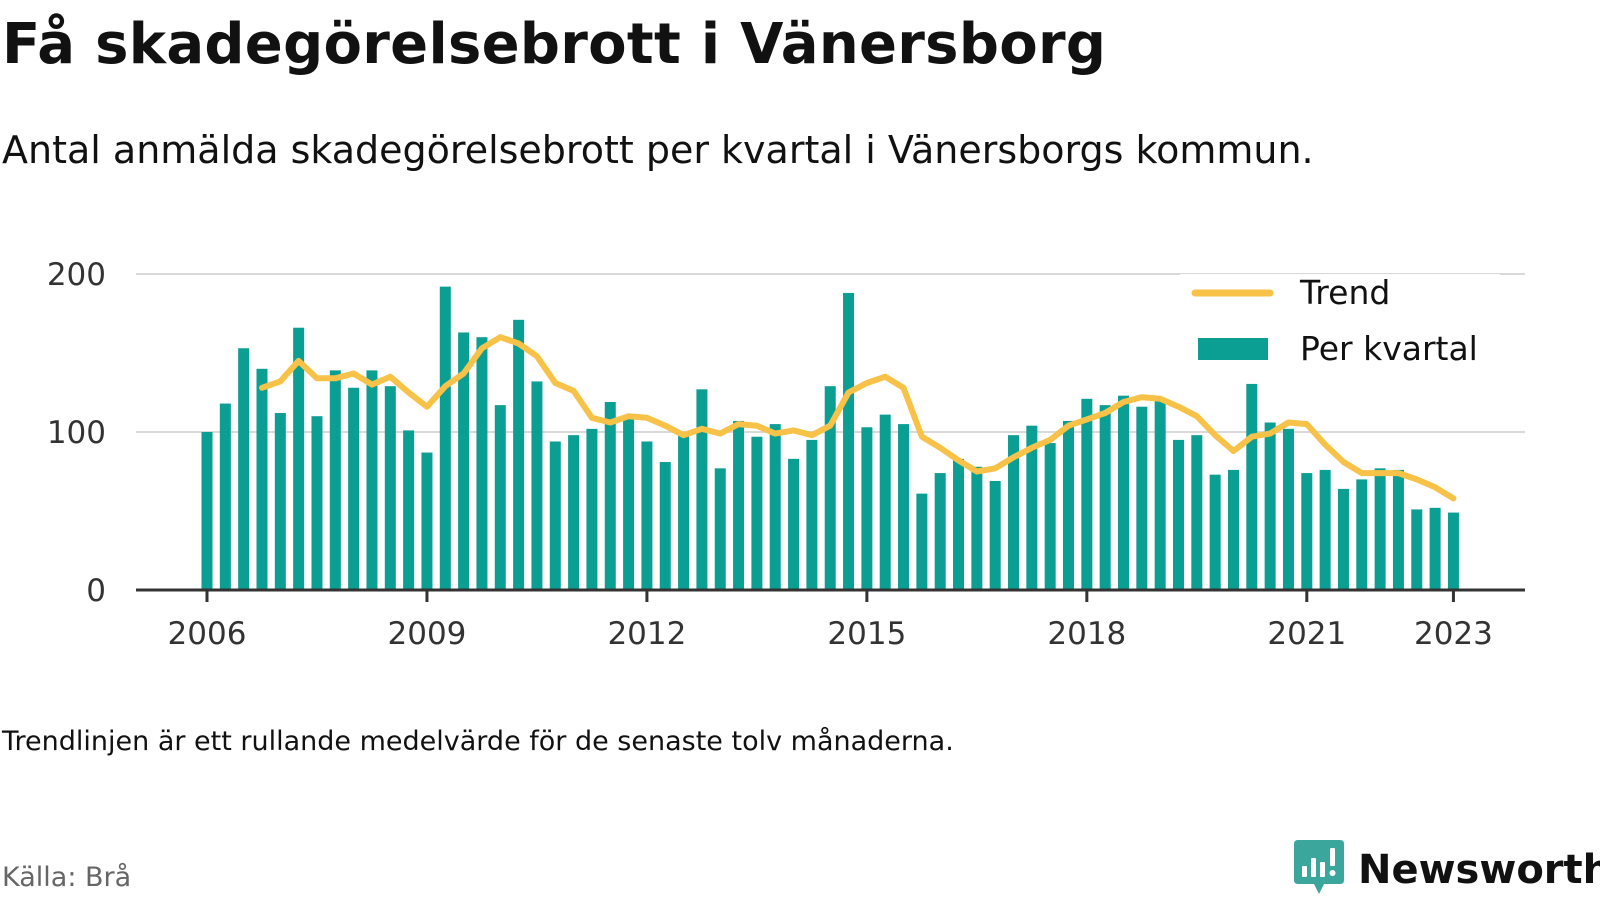 The height and width of the screenshot is (900, 1600). What do you see at coordinates (866, 634) in the screenshot?
I see `x-tick-label: 2015` at bounding box center [866, 634].